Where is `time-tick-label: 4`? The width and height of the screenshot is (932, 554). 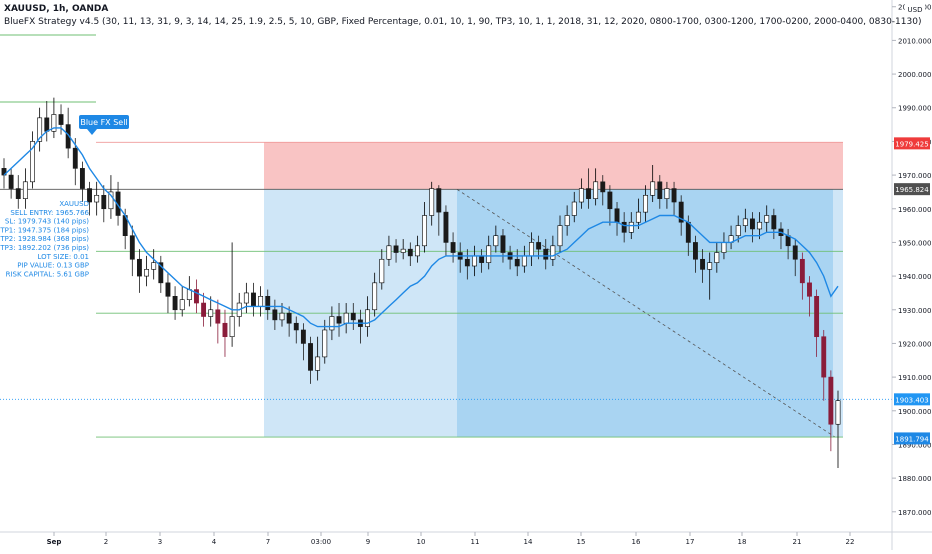
time-tick-label: 4 is located at coordinates (214, 542).